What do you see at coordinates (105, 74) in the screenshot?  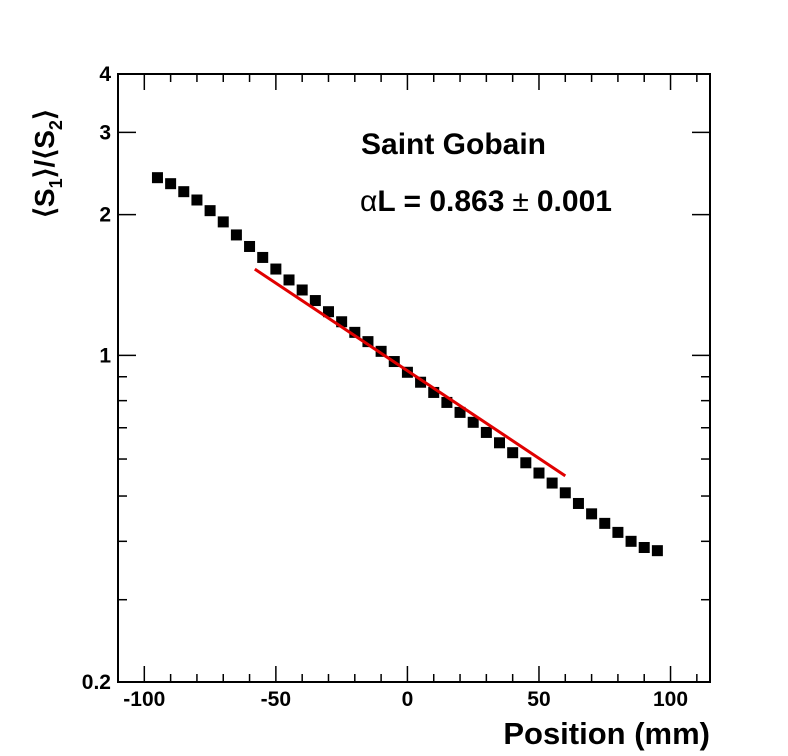 I see `y-tick-label: 4` at bounding box center [105, 74].